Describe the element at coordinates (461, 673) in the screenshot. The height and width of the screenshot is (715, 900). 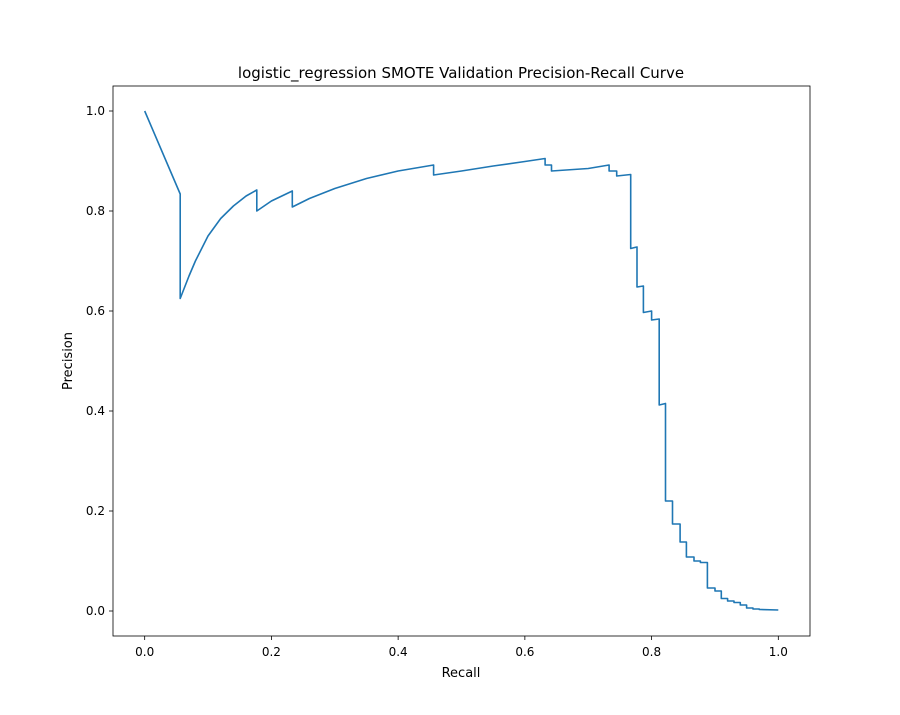
I see `x-axis-label: Recall` at that location.